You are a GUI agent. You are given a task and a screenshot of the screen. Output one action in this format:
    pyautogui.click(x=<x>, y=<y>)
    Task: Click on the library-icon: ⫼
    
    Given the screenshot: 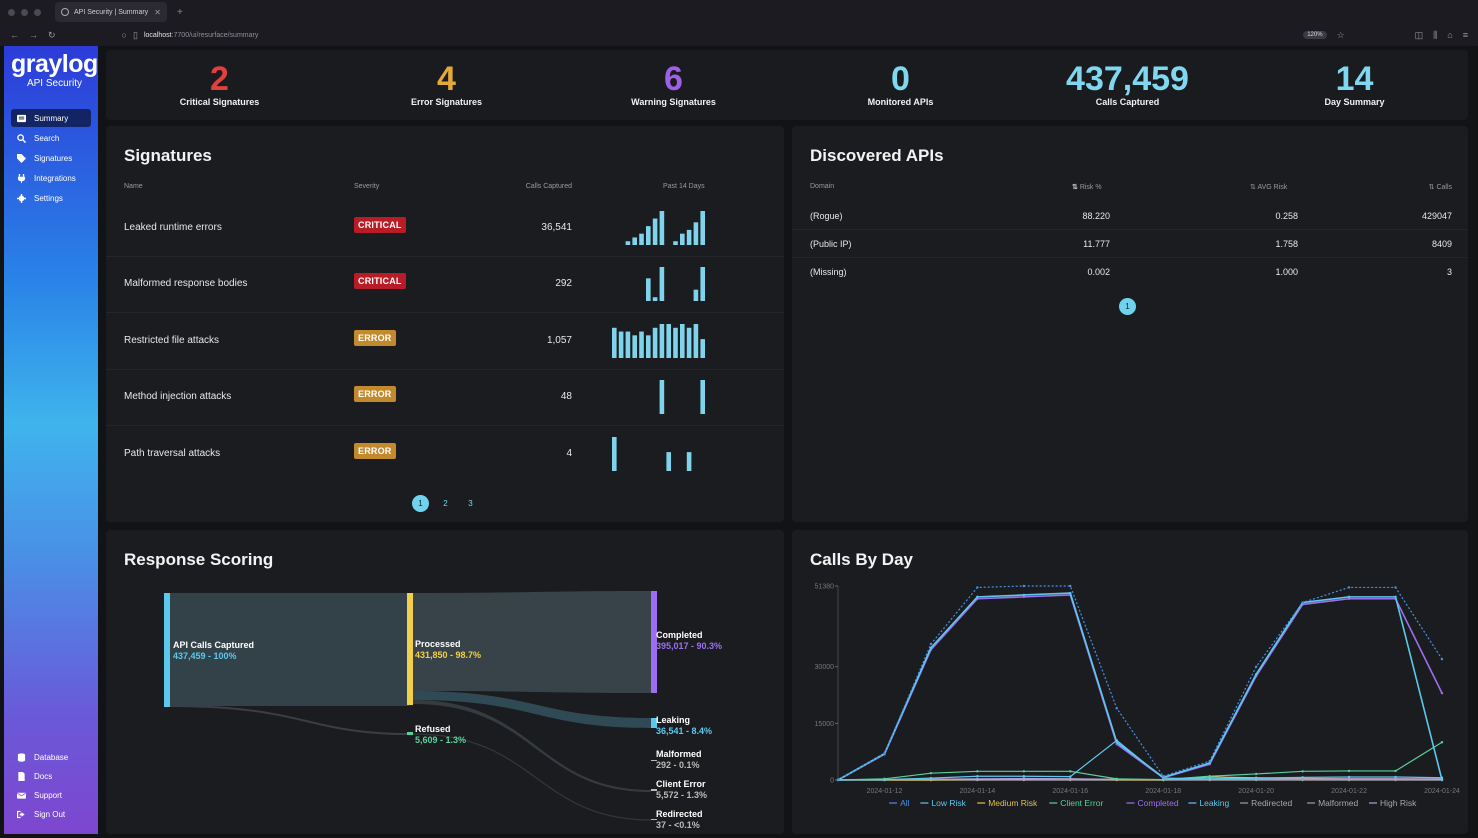 What is the action you would take?
    pyautogui.click(x=1435, y=34)
    